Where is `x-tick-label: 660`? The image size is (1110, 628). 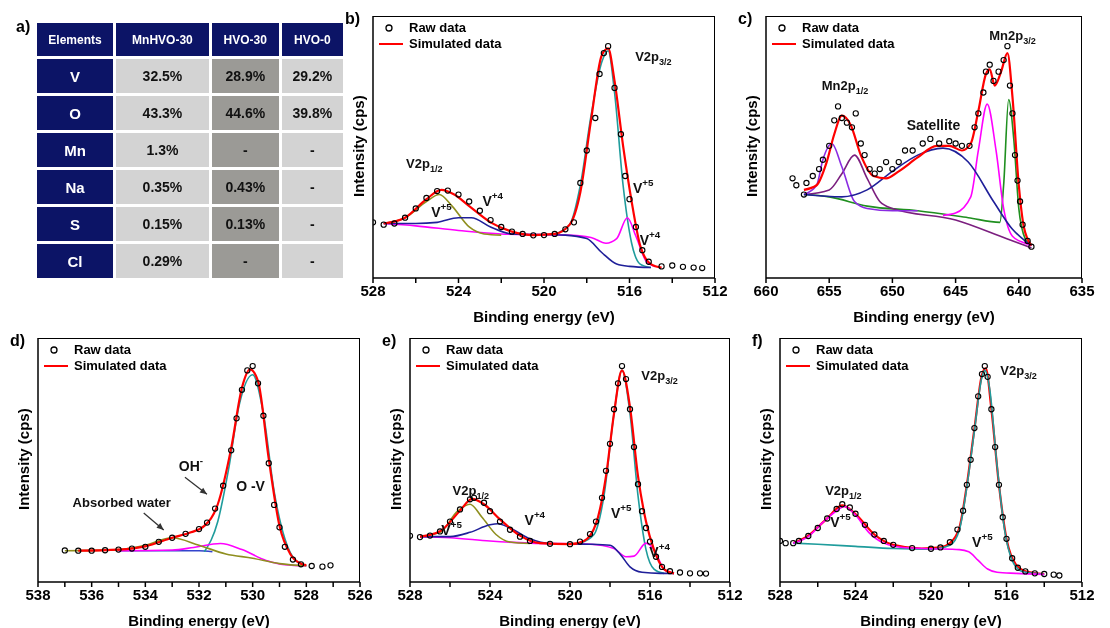
x-tick-label: 660 is located at coordinates (766, 290).